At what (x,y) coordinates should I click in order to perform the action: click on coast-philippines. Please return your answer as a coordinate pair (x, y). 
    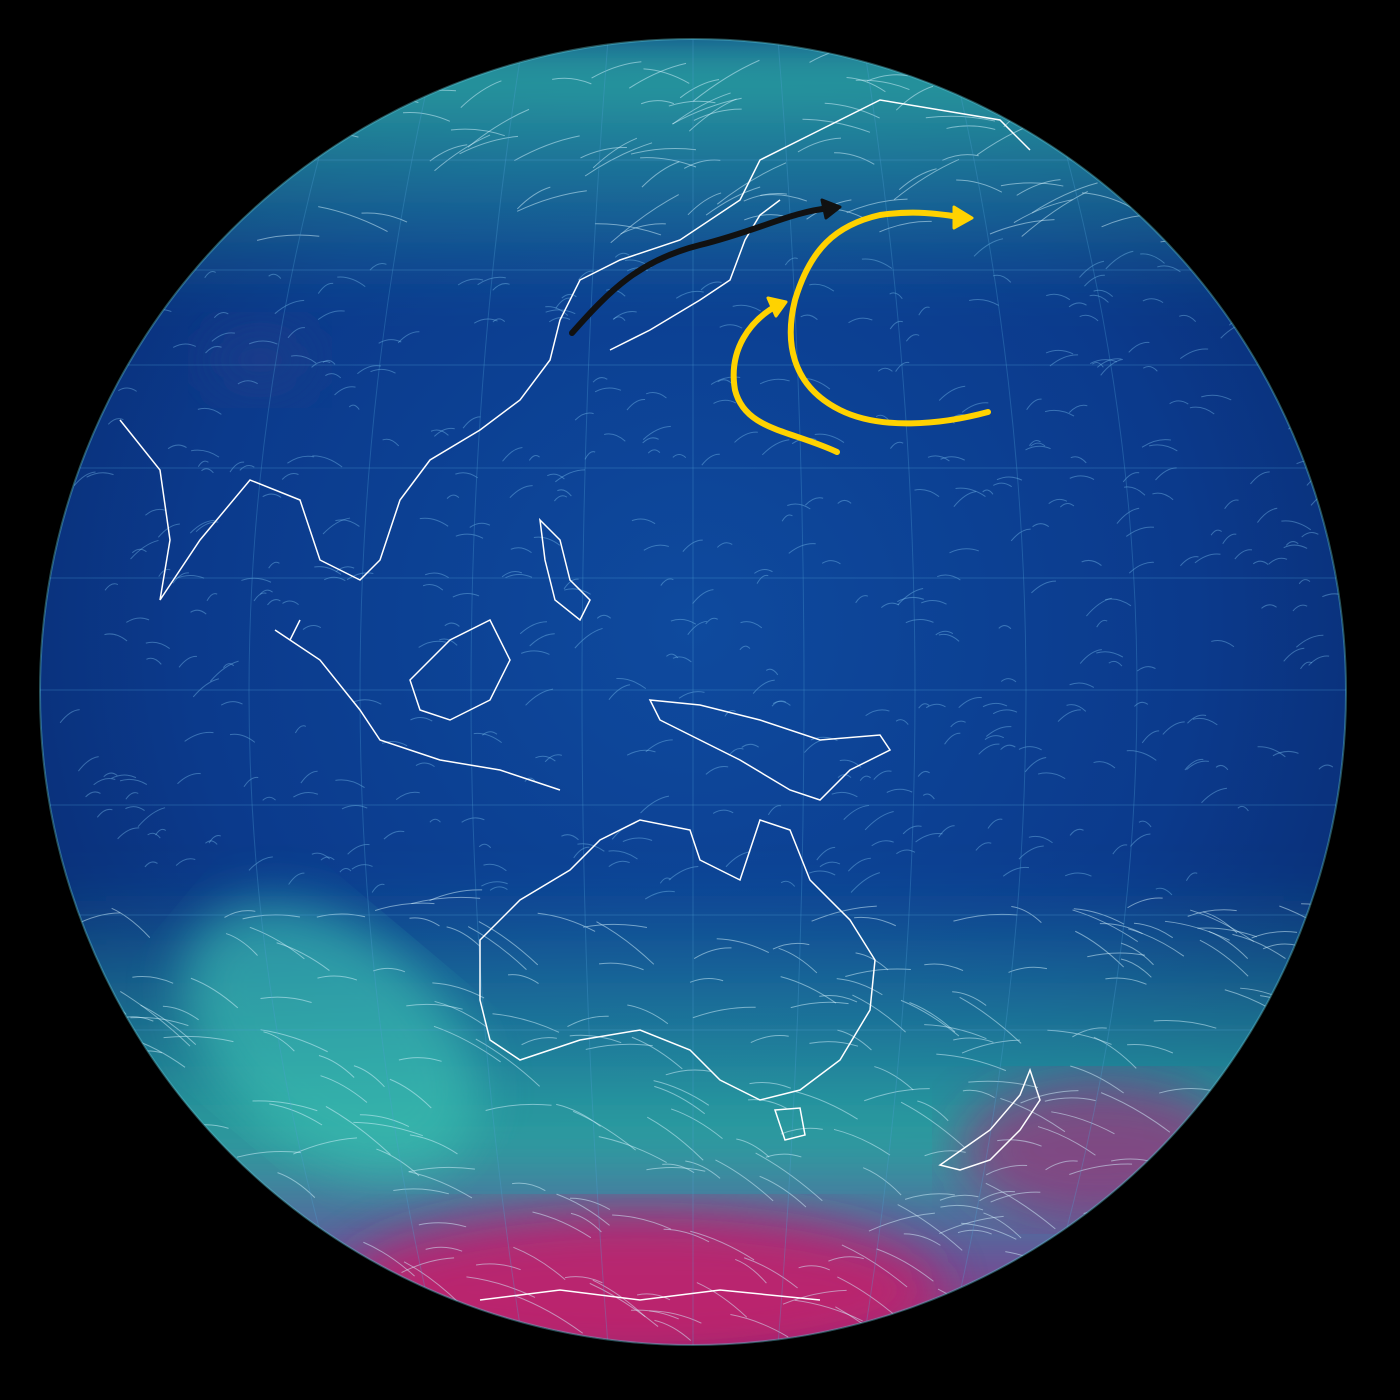
    Looking at the image, I should click on (564, 569).